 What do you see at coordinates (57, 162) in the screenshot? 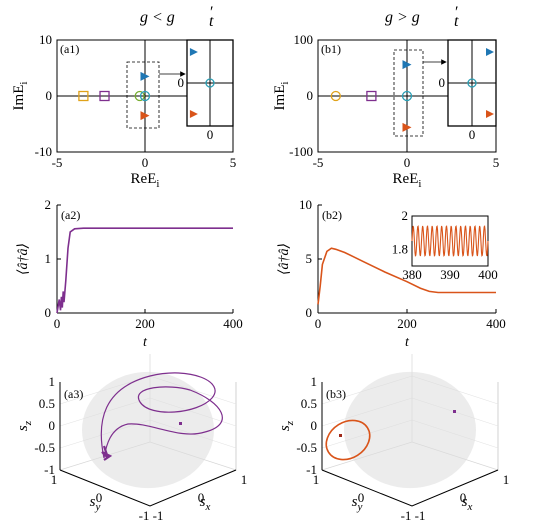
I see `x-tick-label: -5` at bounding box center [57, 162].